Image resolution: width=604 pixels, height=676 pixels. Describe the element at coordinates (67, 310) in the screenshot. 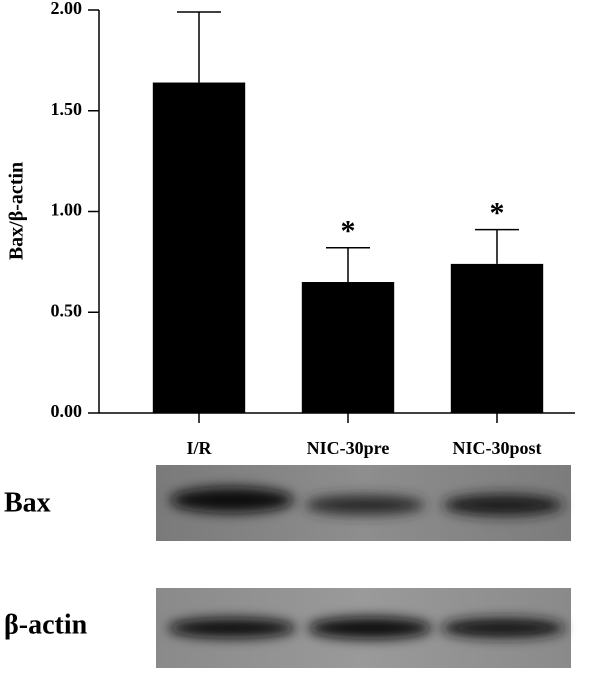

I see `y-tick-label: 0.50` at that location.